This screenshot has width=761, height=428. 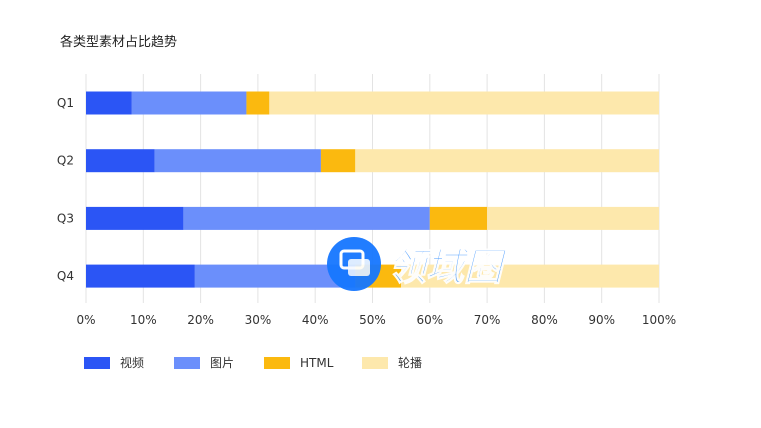 I want to click on x-tick-label: 10%, so click(x=143, y=320).